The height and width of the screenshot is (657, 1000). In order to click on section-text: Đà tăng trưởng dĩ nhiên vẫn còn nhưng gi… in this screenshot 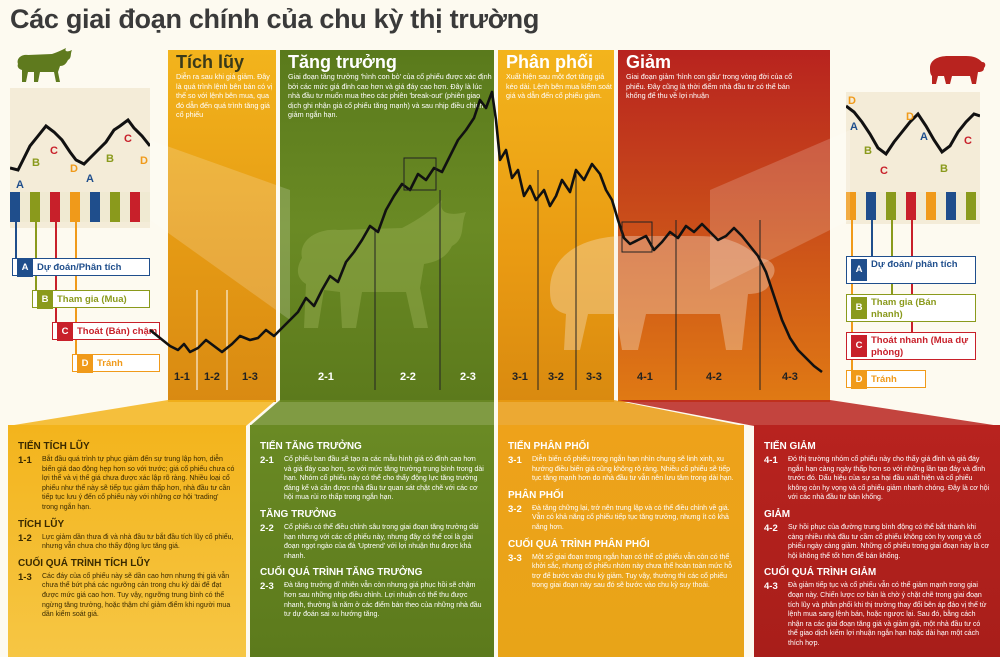, I will do `click(383, 600)`.